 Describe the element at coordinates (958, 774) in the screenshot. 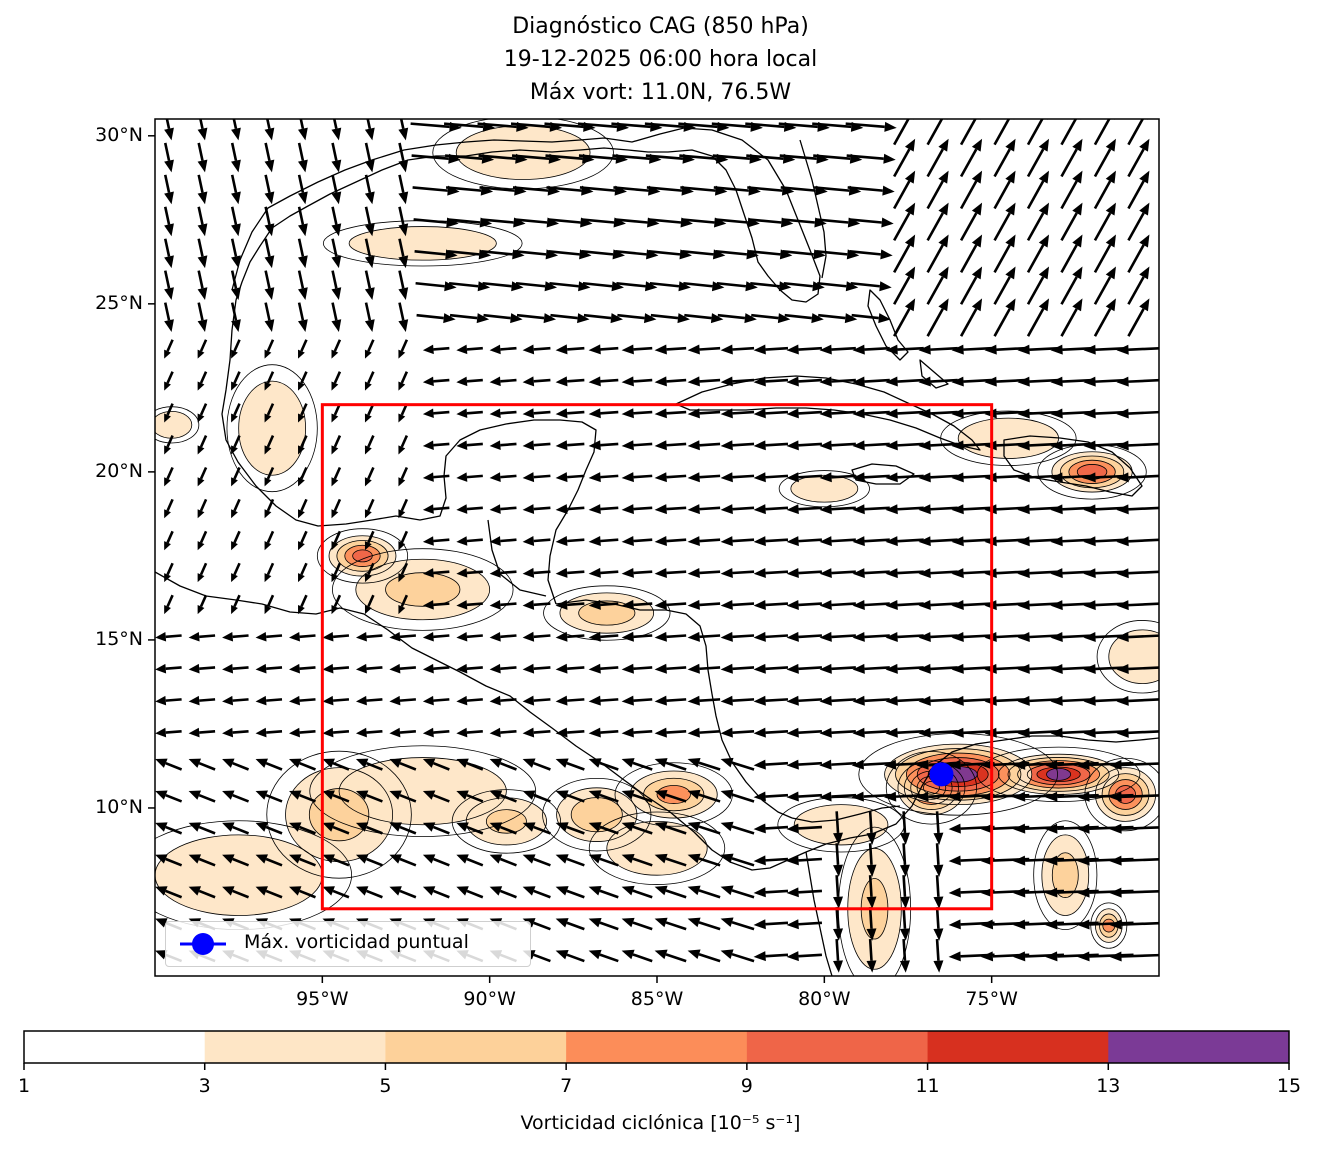

I see `vorticity-contour` at that location.